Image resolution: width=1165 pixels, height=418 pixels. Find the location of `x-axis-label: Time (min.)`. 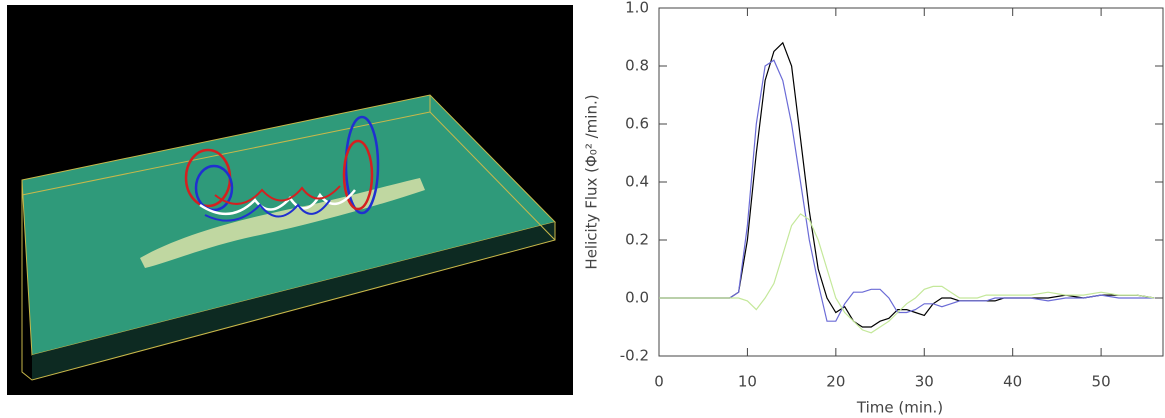

x-axis-label: Time (min.) is located at coordinates (899, 408).